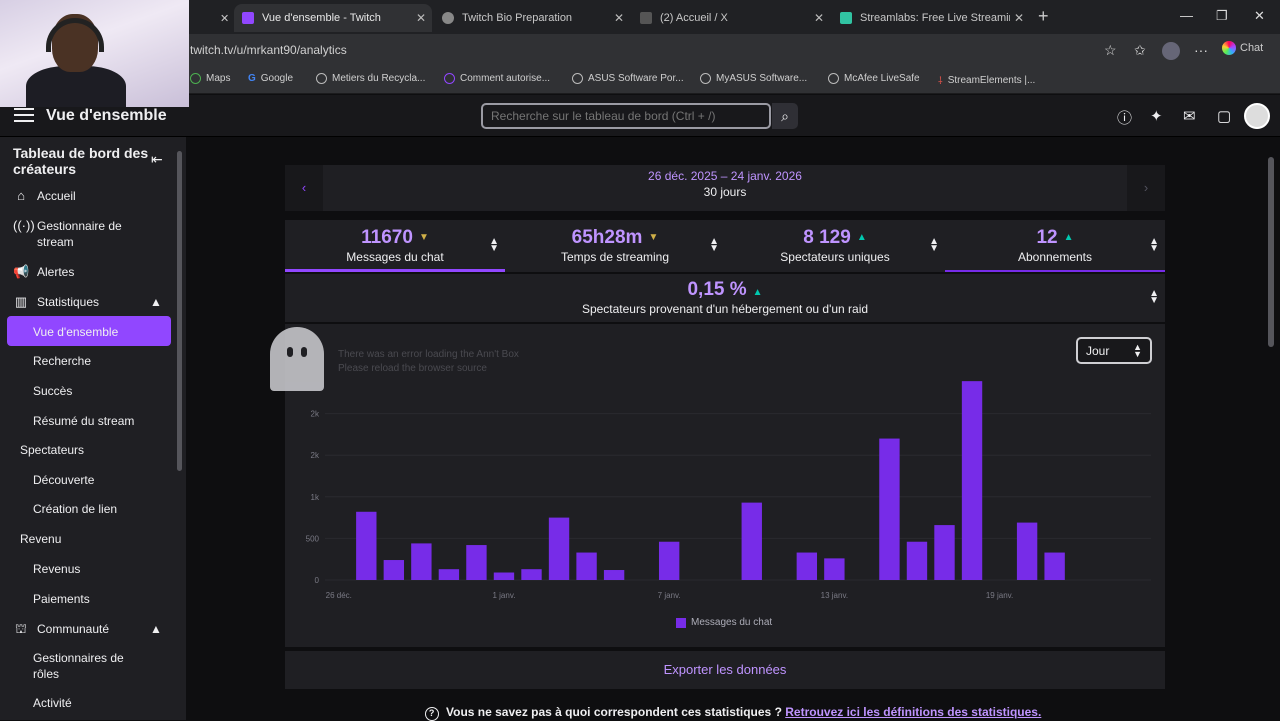  Describe the element at coordinates (1125, 118) in the screenshot. I see `help-icon: ⓘ` at that location.